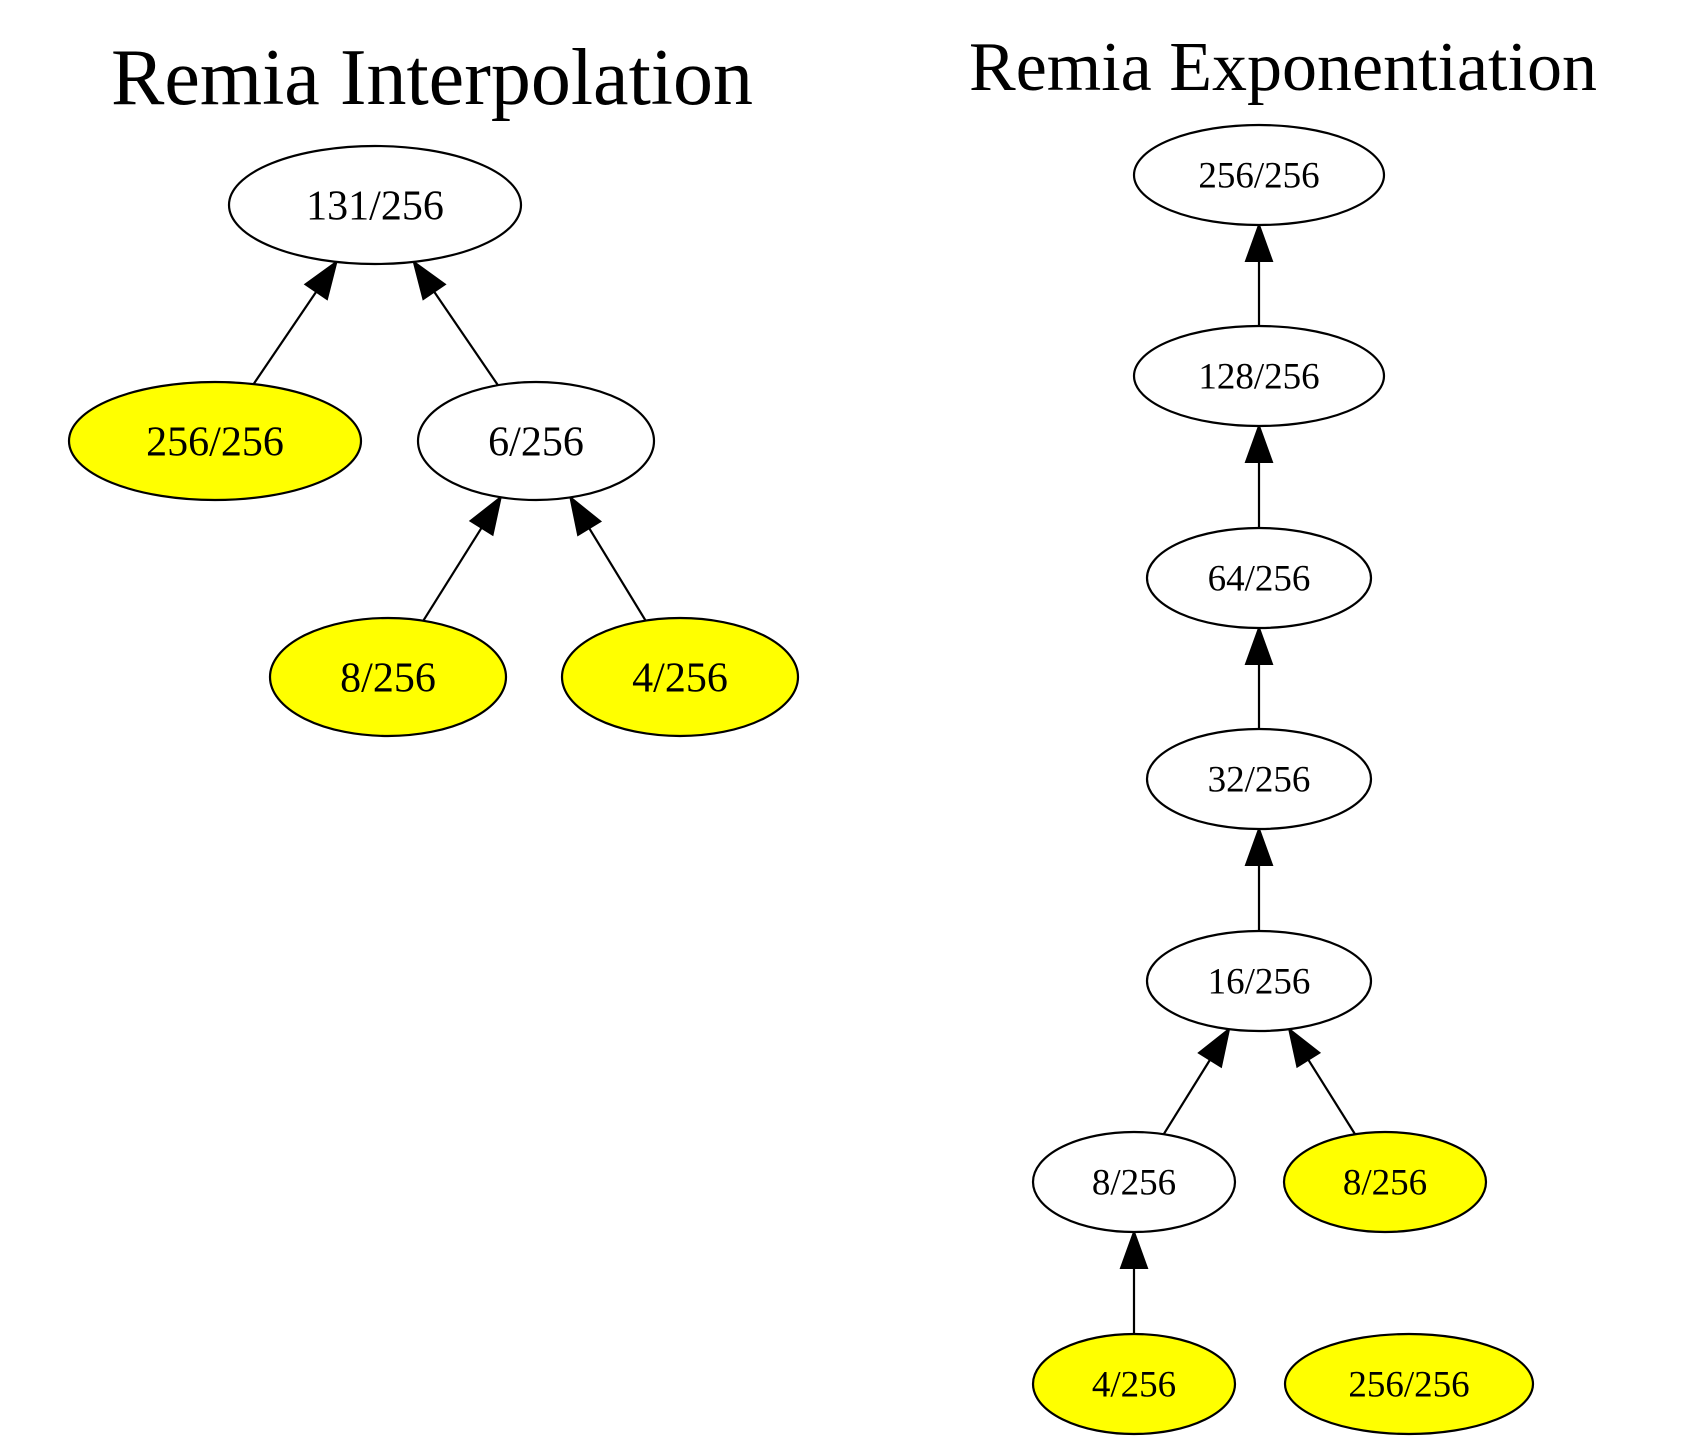 The image size is (1688, 1445). What do you see at coordinates (1259, 677) in the screenshot?
I see `edge-e4-to-e3` at bounding box center [1259, 677].